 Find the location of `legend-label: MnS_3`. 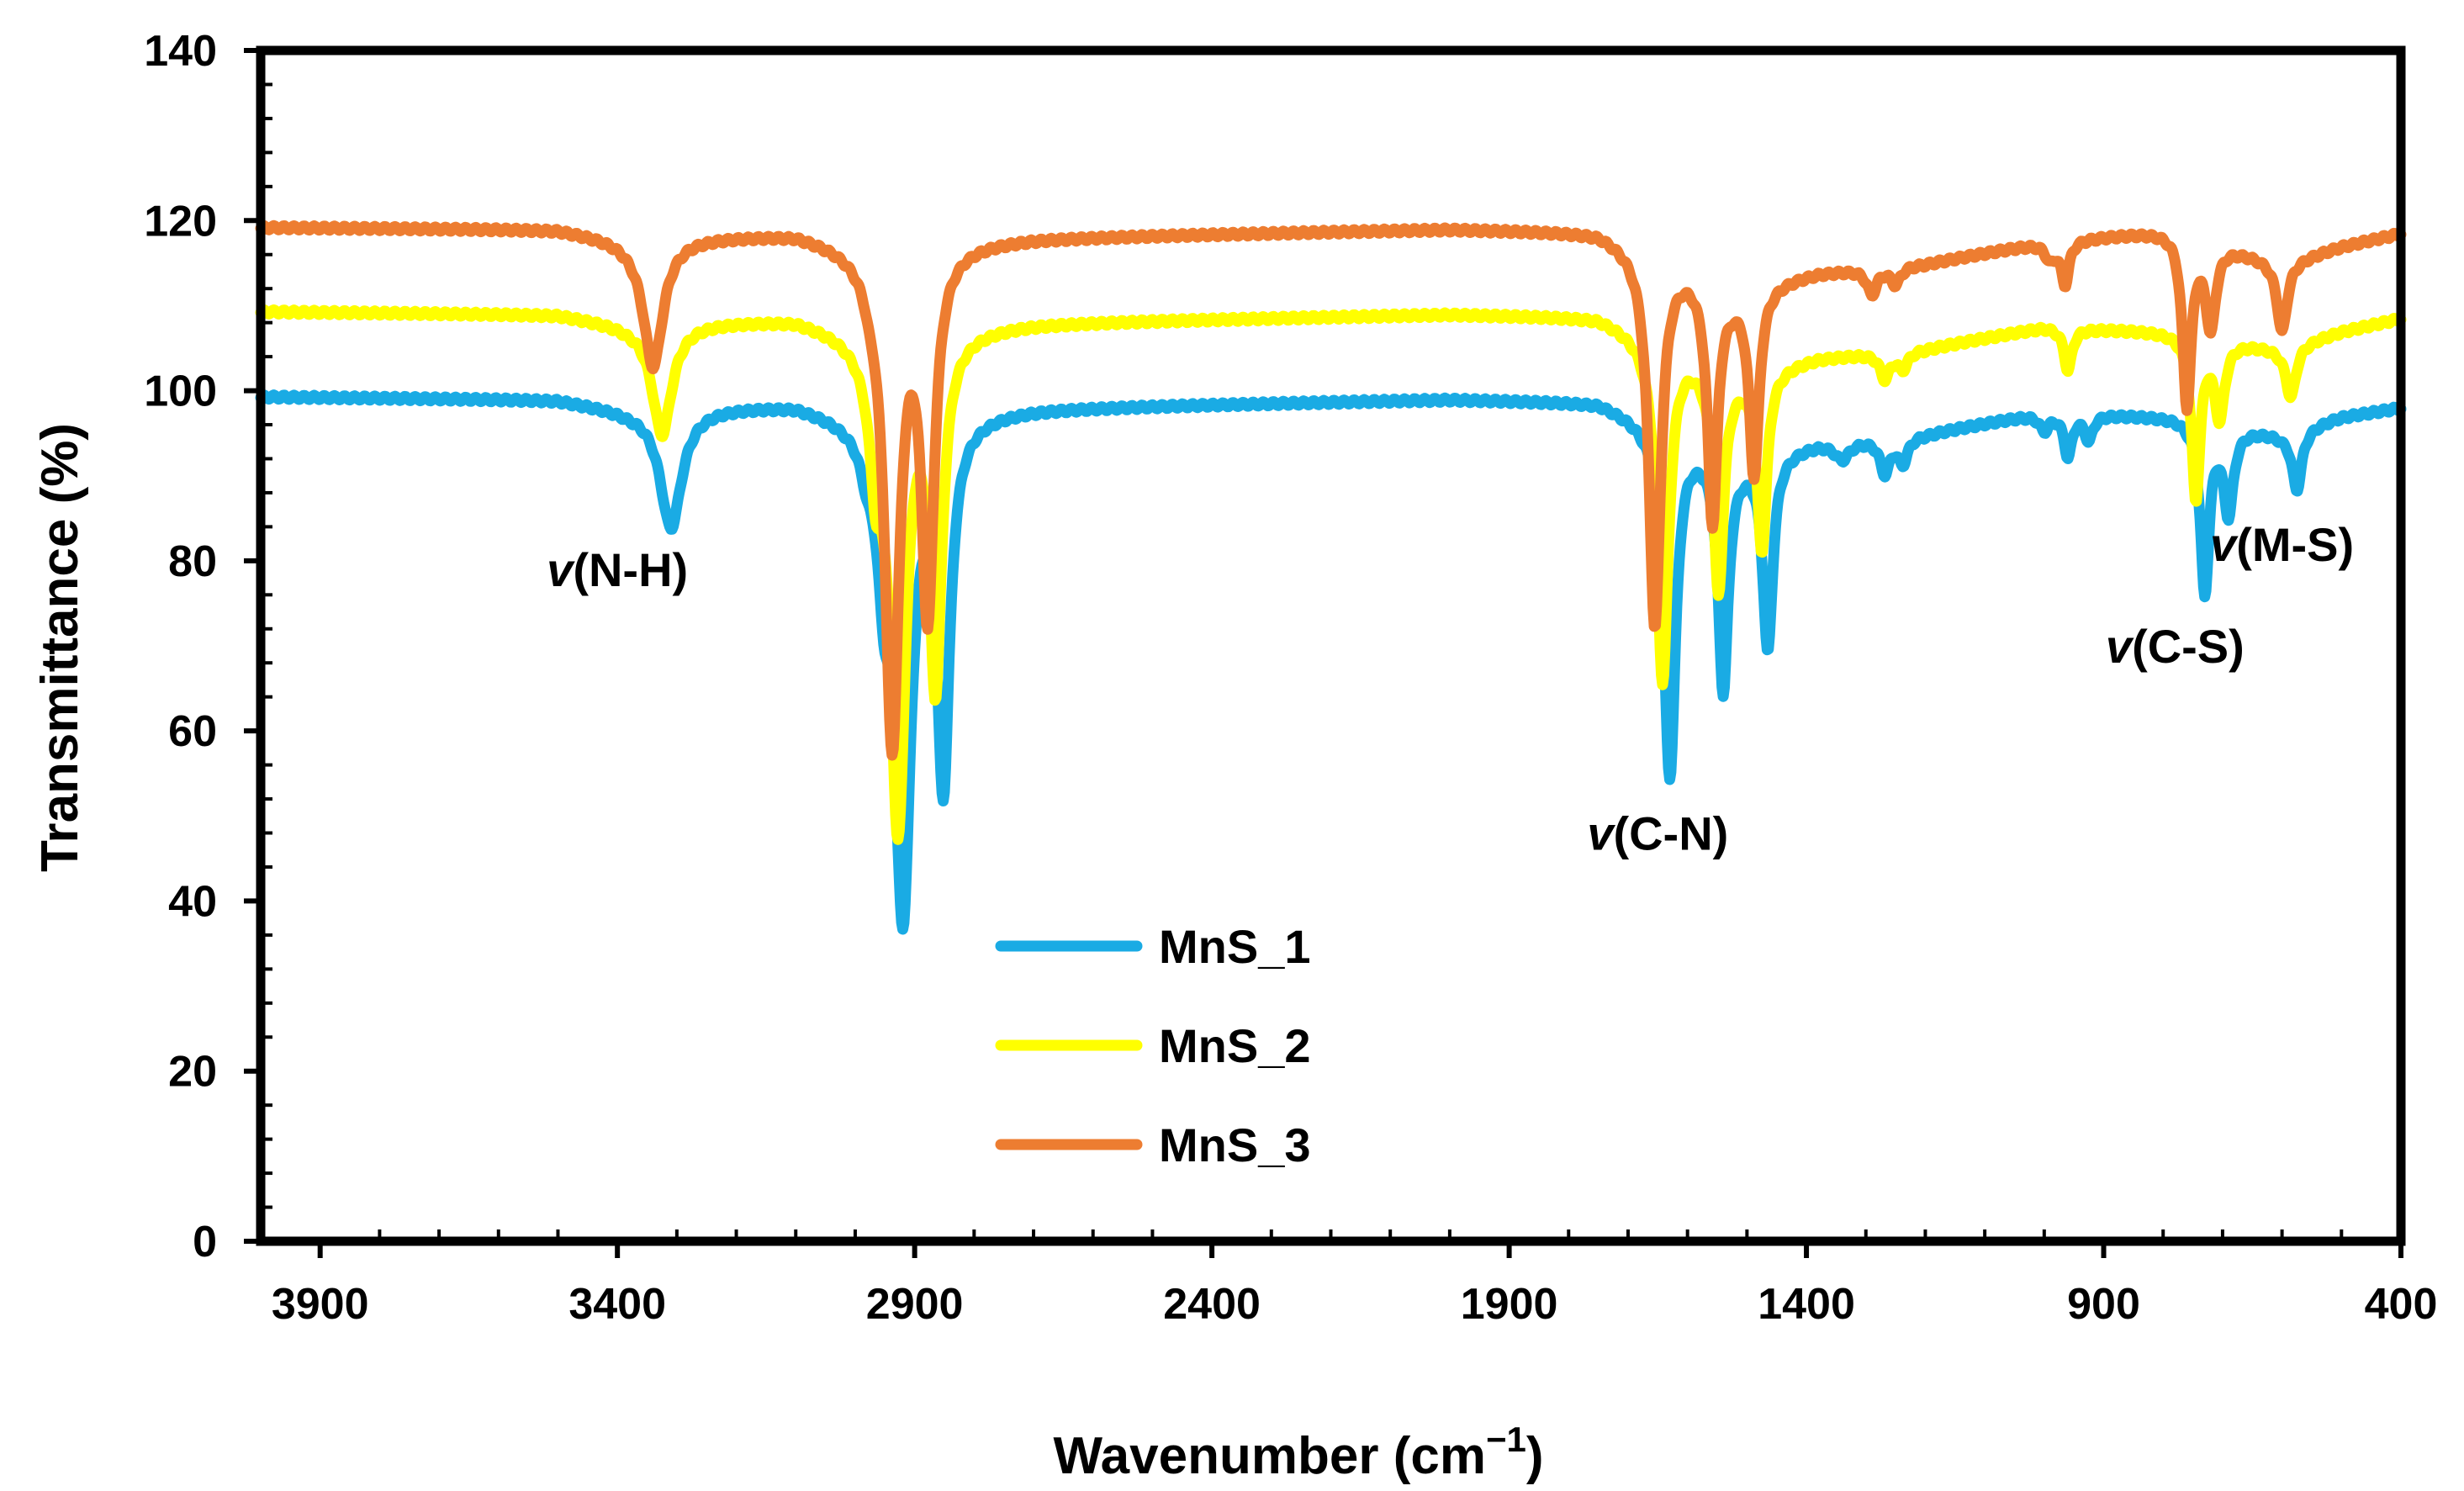

legend-label: MnS_3 is located at coordinates (1235, 1144).